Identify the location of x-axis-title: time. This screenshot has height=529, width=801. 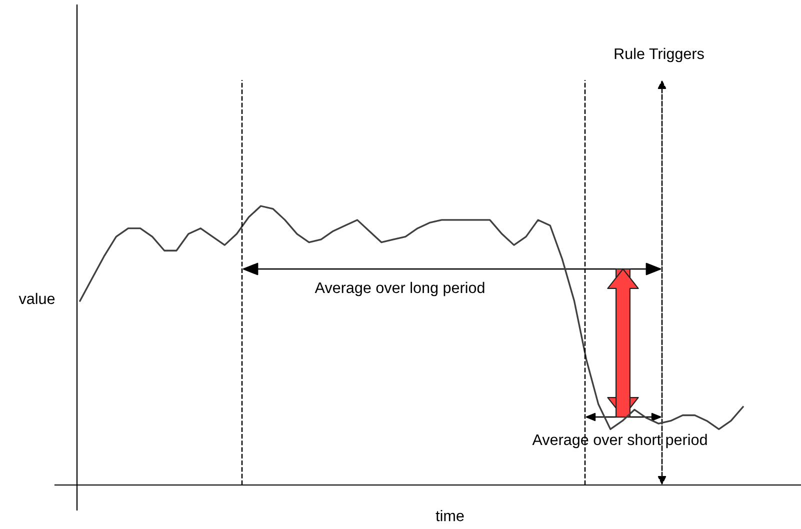
(450, 516).